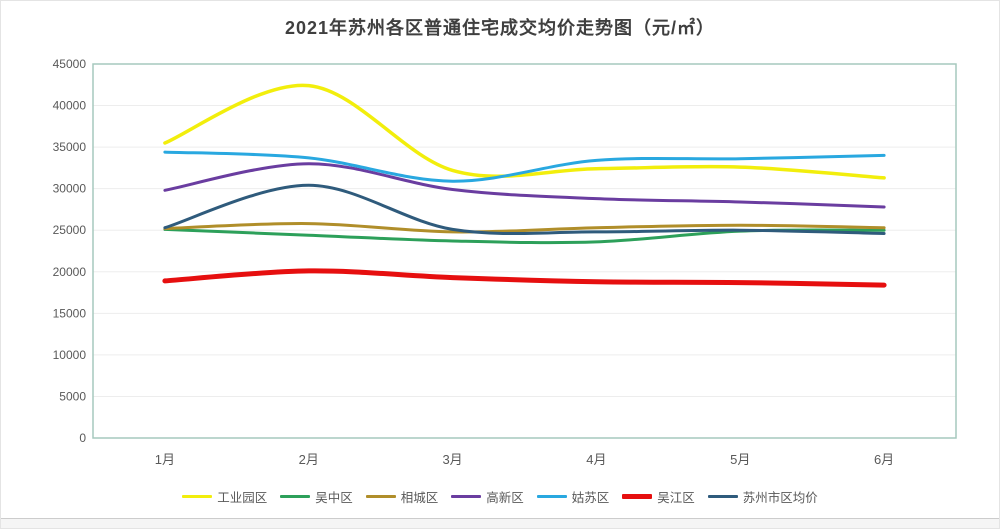 This screenshot has height=529, width=1000. Describe the element at coordinates (500, 518) in the screenshot. I see `footer-divider` at that location.